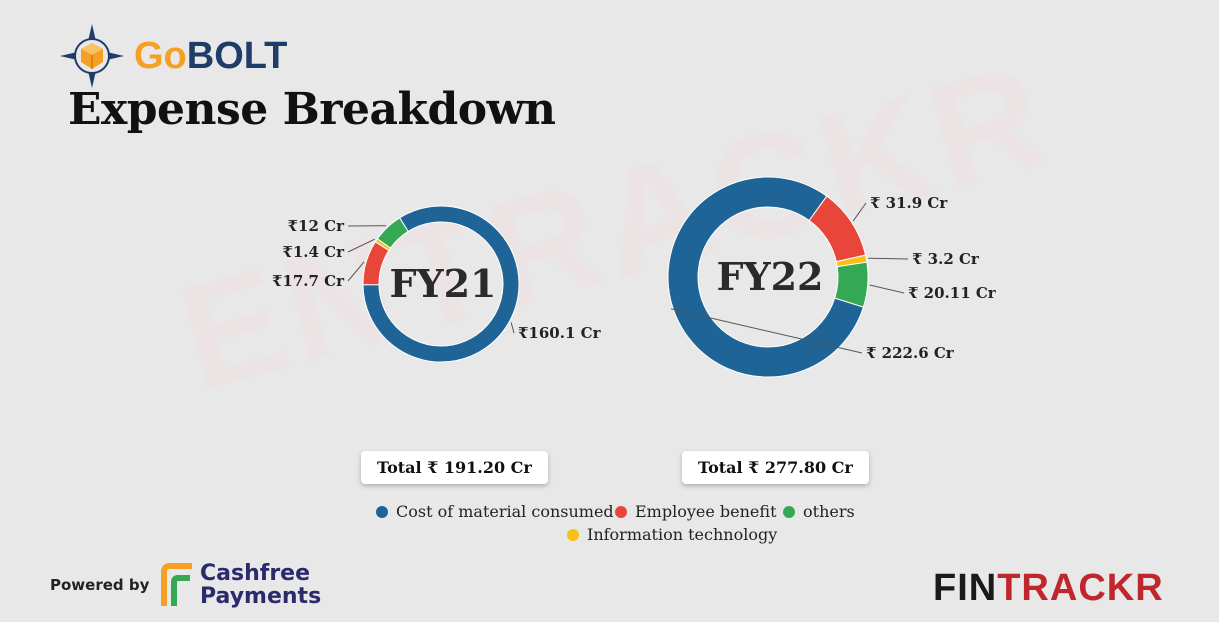 Image resolution: width=1219 pixels, height=622 pixels. What do you see at coordinates (454, 467) in the screenshot?
I see `total-fy21: Total ₹ 191.20 Cr` at bounding box center [454, 467].